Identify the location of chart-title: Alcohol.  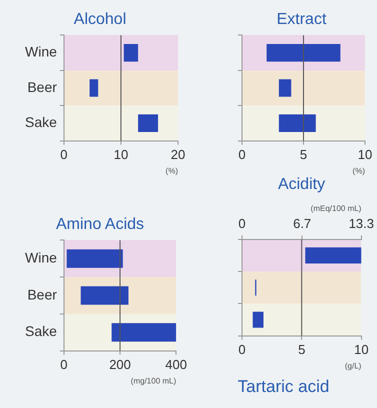
(100, 19).